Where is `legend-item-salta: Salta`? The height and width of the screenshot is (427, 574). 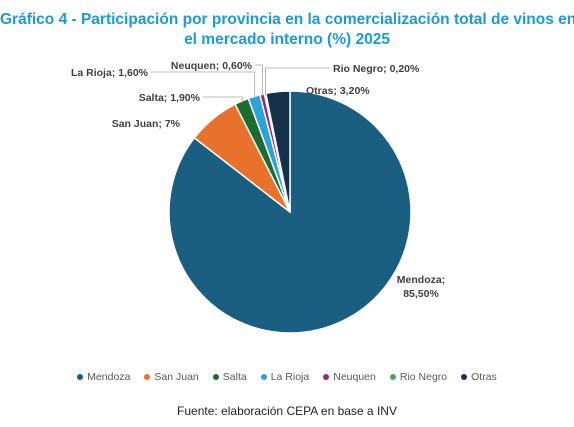 legend-item-salta: Salta is located at coordinates (229, 377).